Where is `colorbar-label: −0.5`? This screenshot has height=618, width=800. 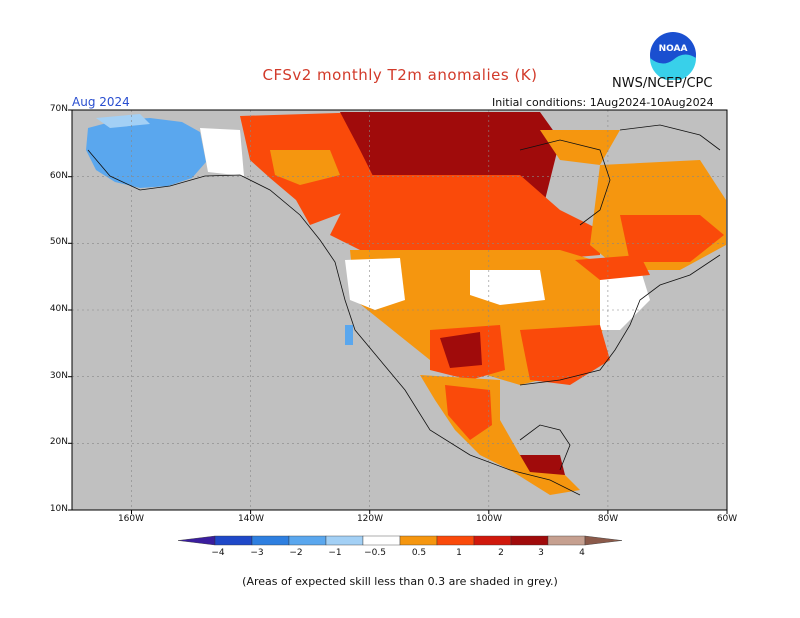
colorbar-label: −0.5 is located at coordinates (375, 553).